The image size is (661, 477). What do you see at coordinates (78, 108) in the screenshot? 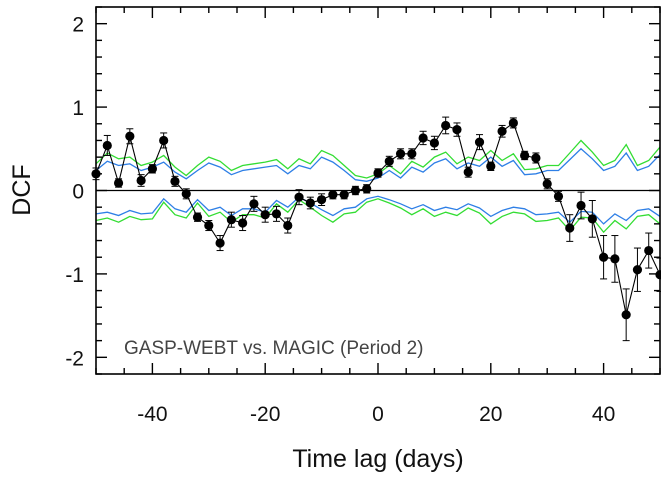
I see `y-tick-label: 1` at bounding box center [78, 108].